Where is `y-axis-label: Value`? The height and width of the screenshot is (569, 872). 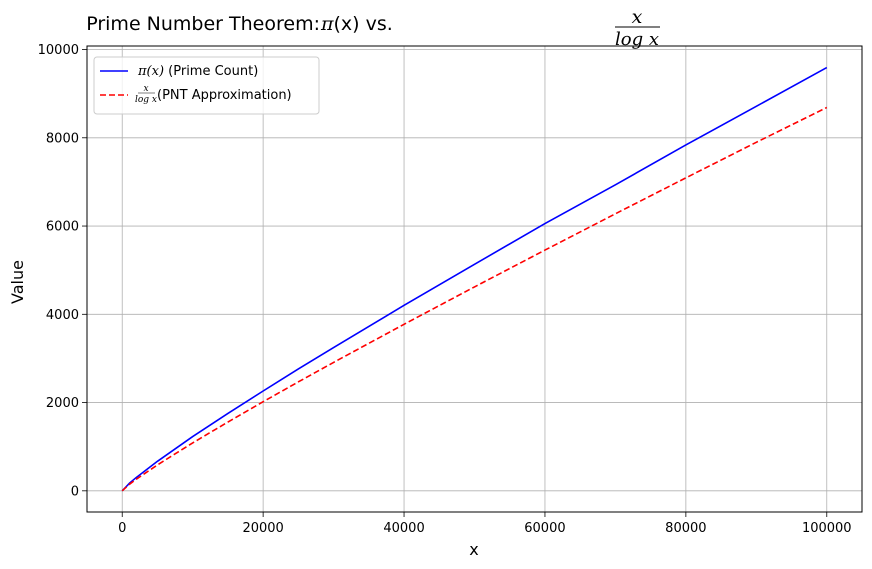 y-axis-label: Value is located at coordinates (17, 282).